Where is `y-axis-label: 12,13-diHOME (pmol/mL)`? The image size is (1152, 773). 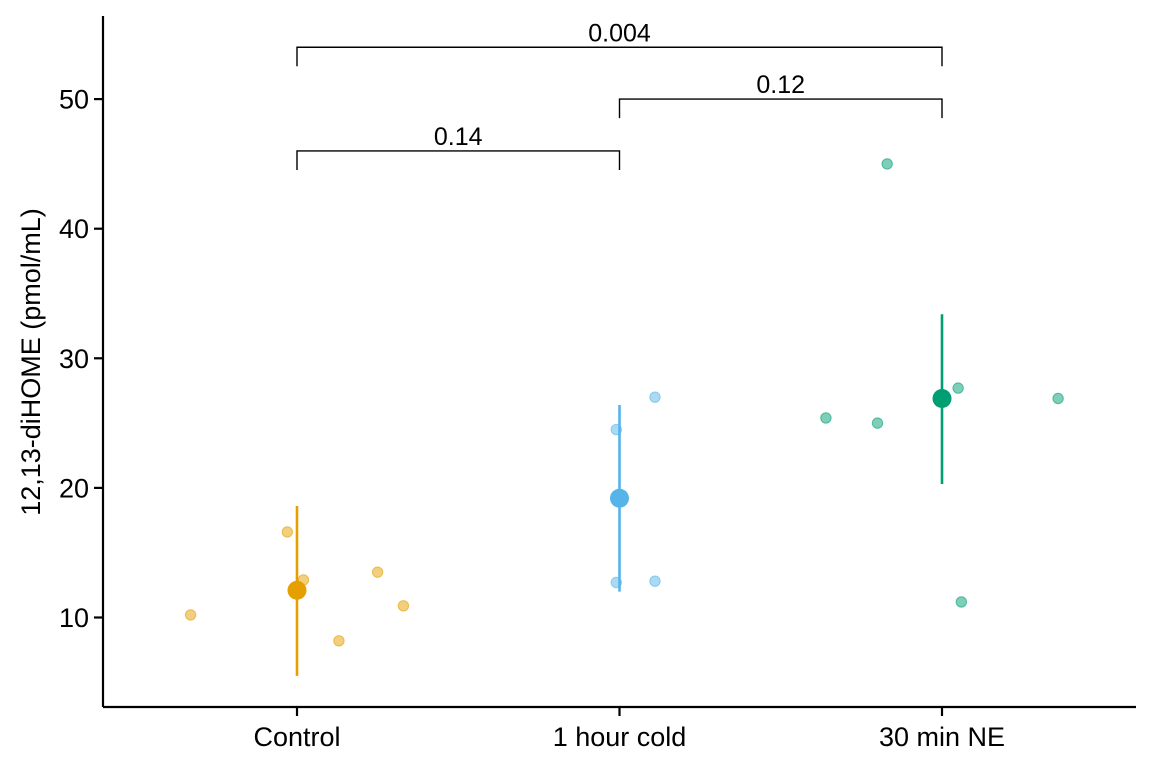 y-axis-label: 12,13-diHOME (pmol/mL) is located at coordinates (31, 362).